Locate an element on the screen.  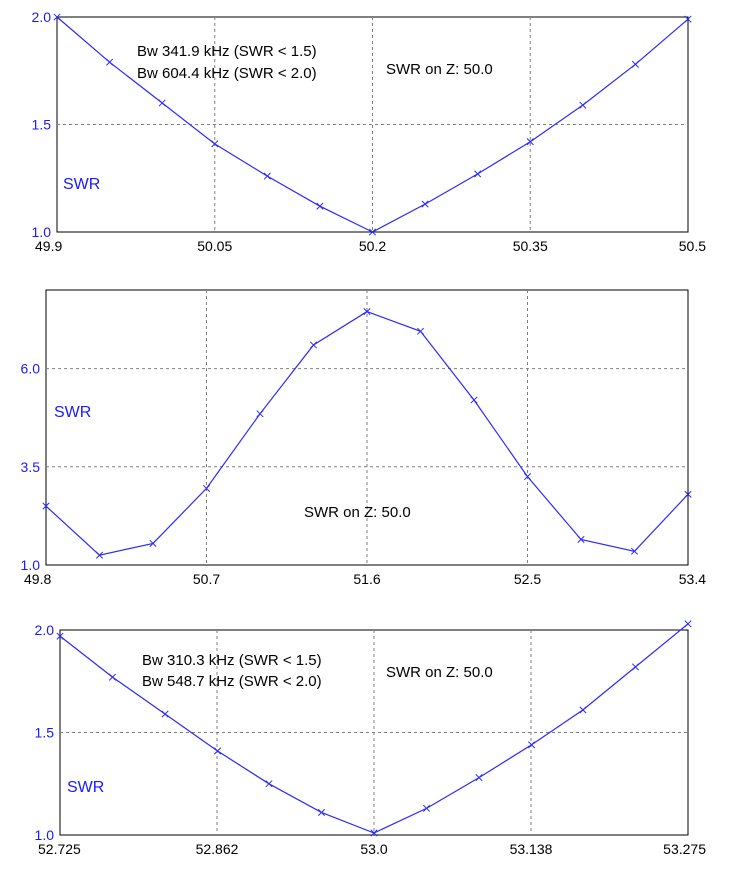
x-tick-labels: 49.8 50.7 51.6 52.5 53.4 is located at coordinates (365, 579).